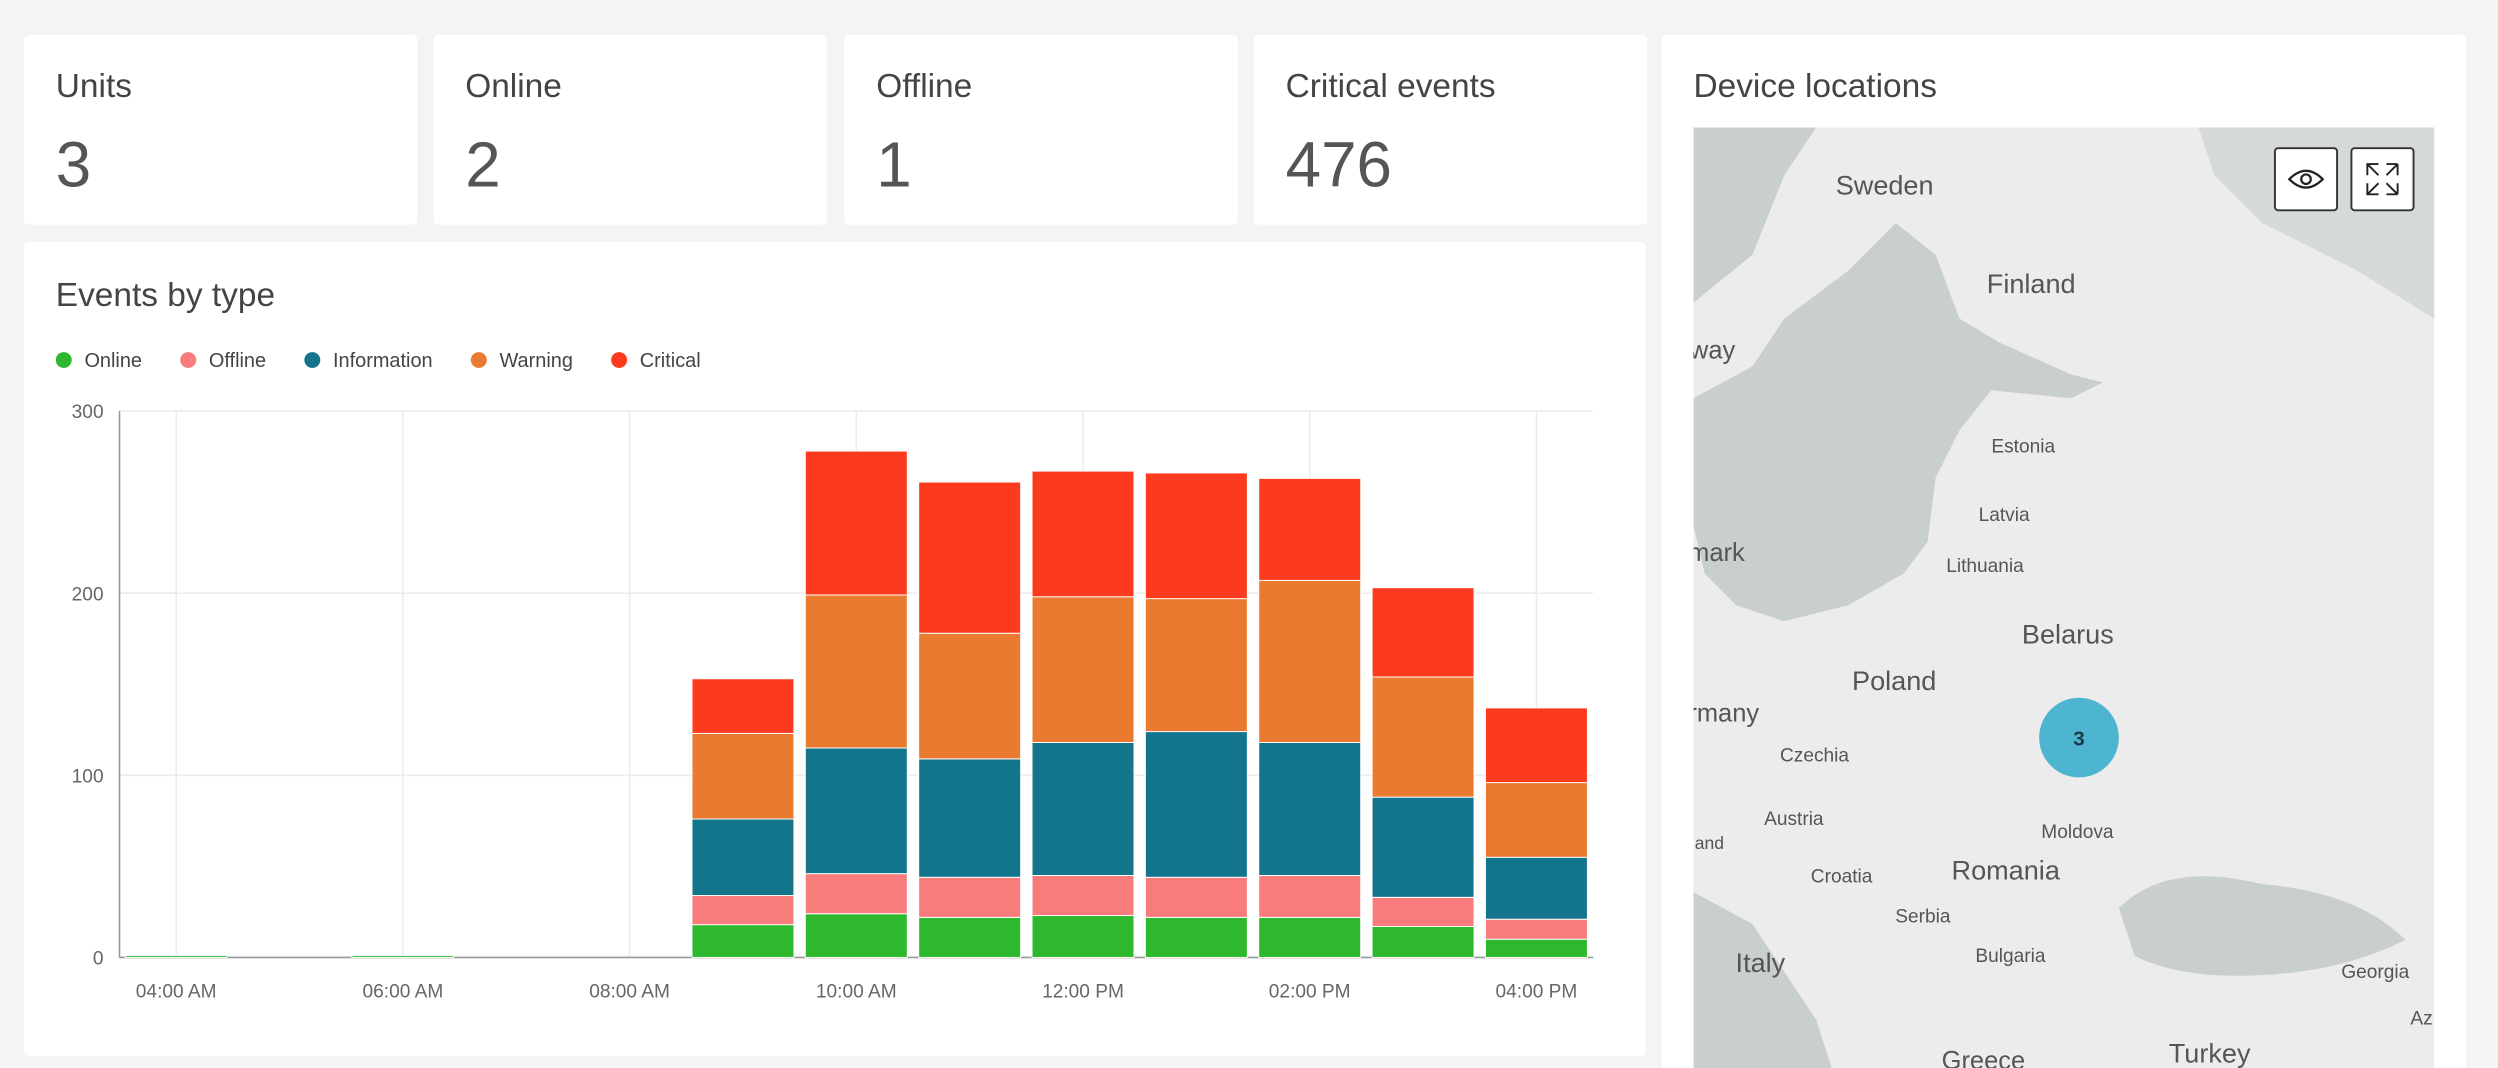 The height and width of the screenshot is (1068, 2498). Describe the element at coordinates (1712, 350) in the screenshot. I see `place-label: way` at that location.